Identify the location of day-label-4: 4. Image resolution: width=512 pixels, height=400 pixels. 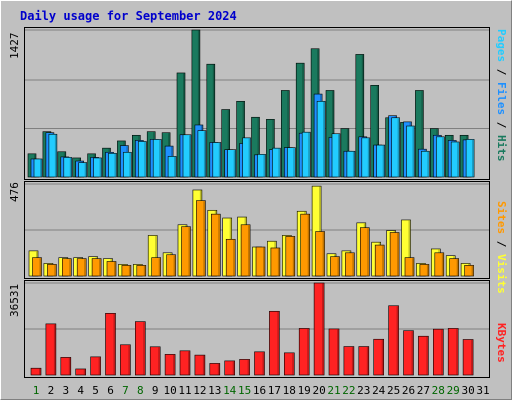
(80, 390).